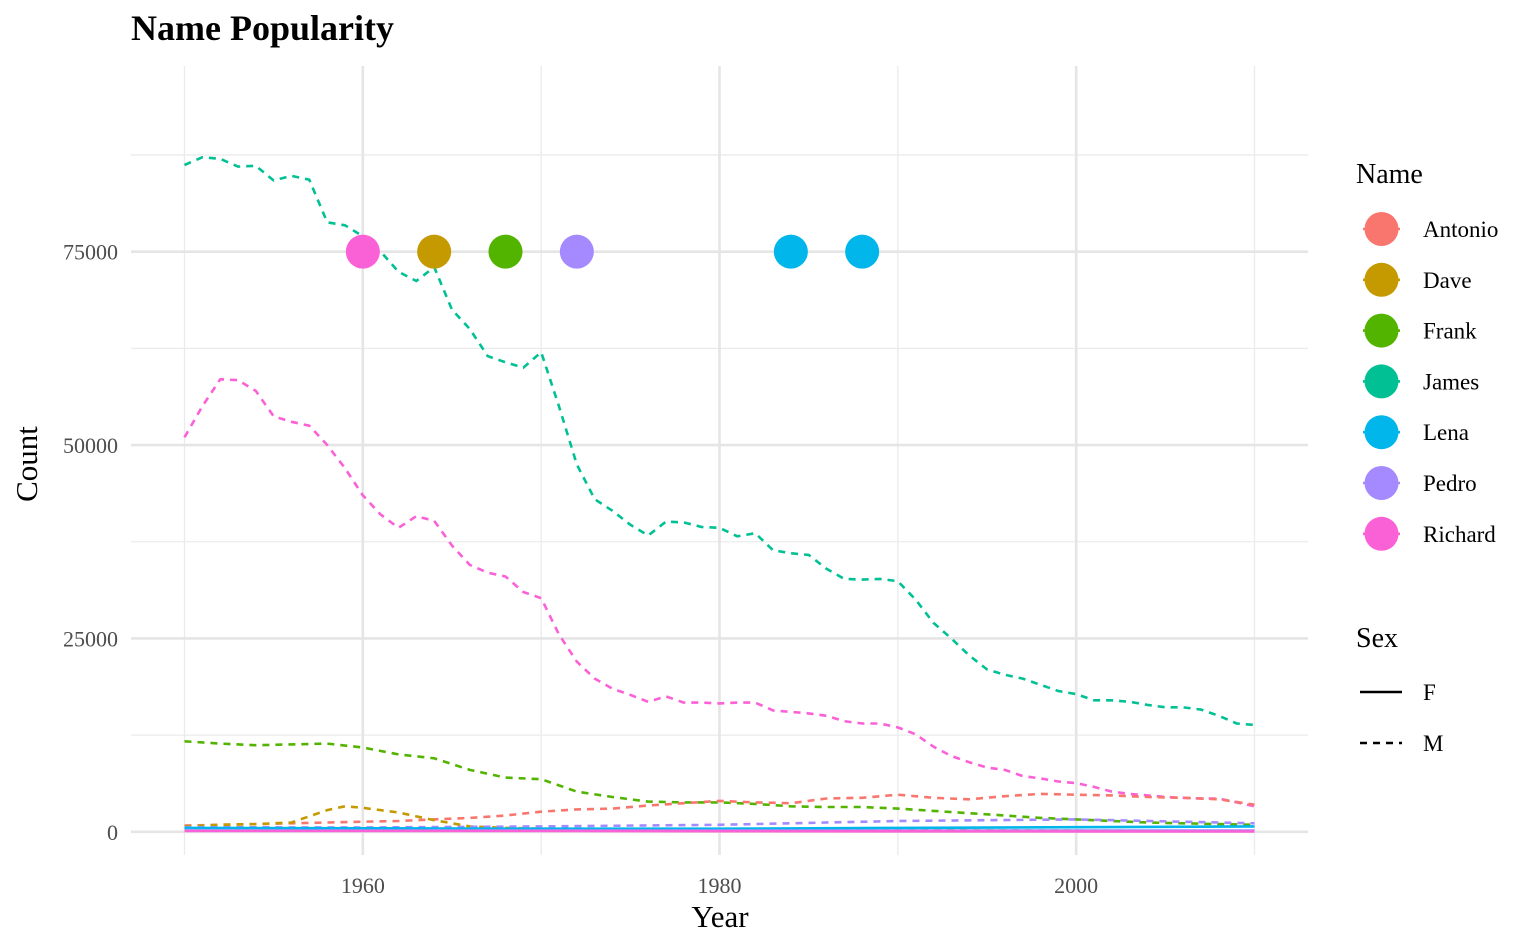 This screenshot has width=1540, height=951. I want to click on legend-item-frank: Frank, so click(1420, 330).